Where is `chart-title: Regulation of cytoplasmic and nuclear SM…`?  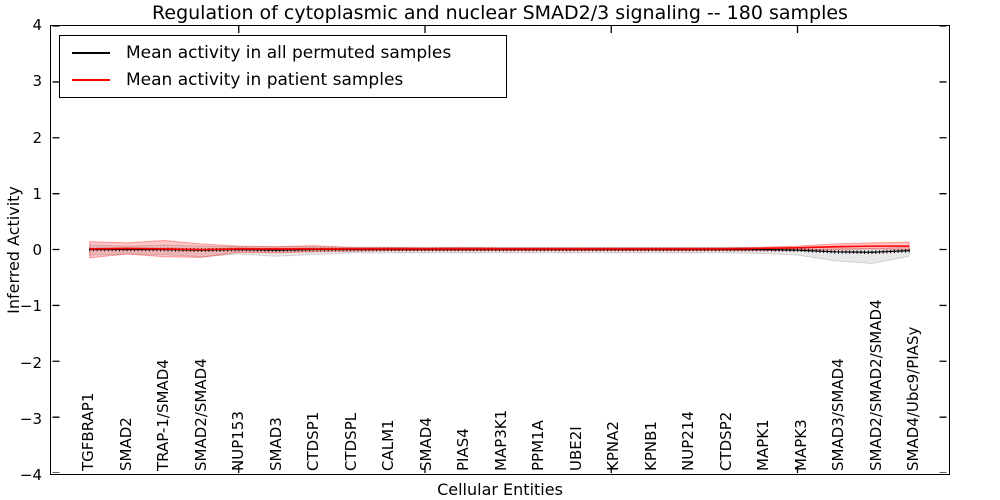 chart-title: Regulation of cytoplasmic and nuclear SM… is located at coordinates (500, 13).